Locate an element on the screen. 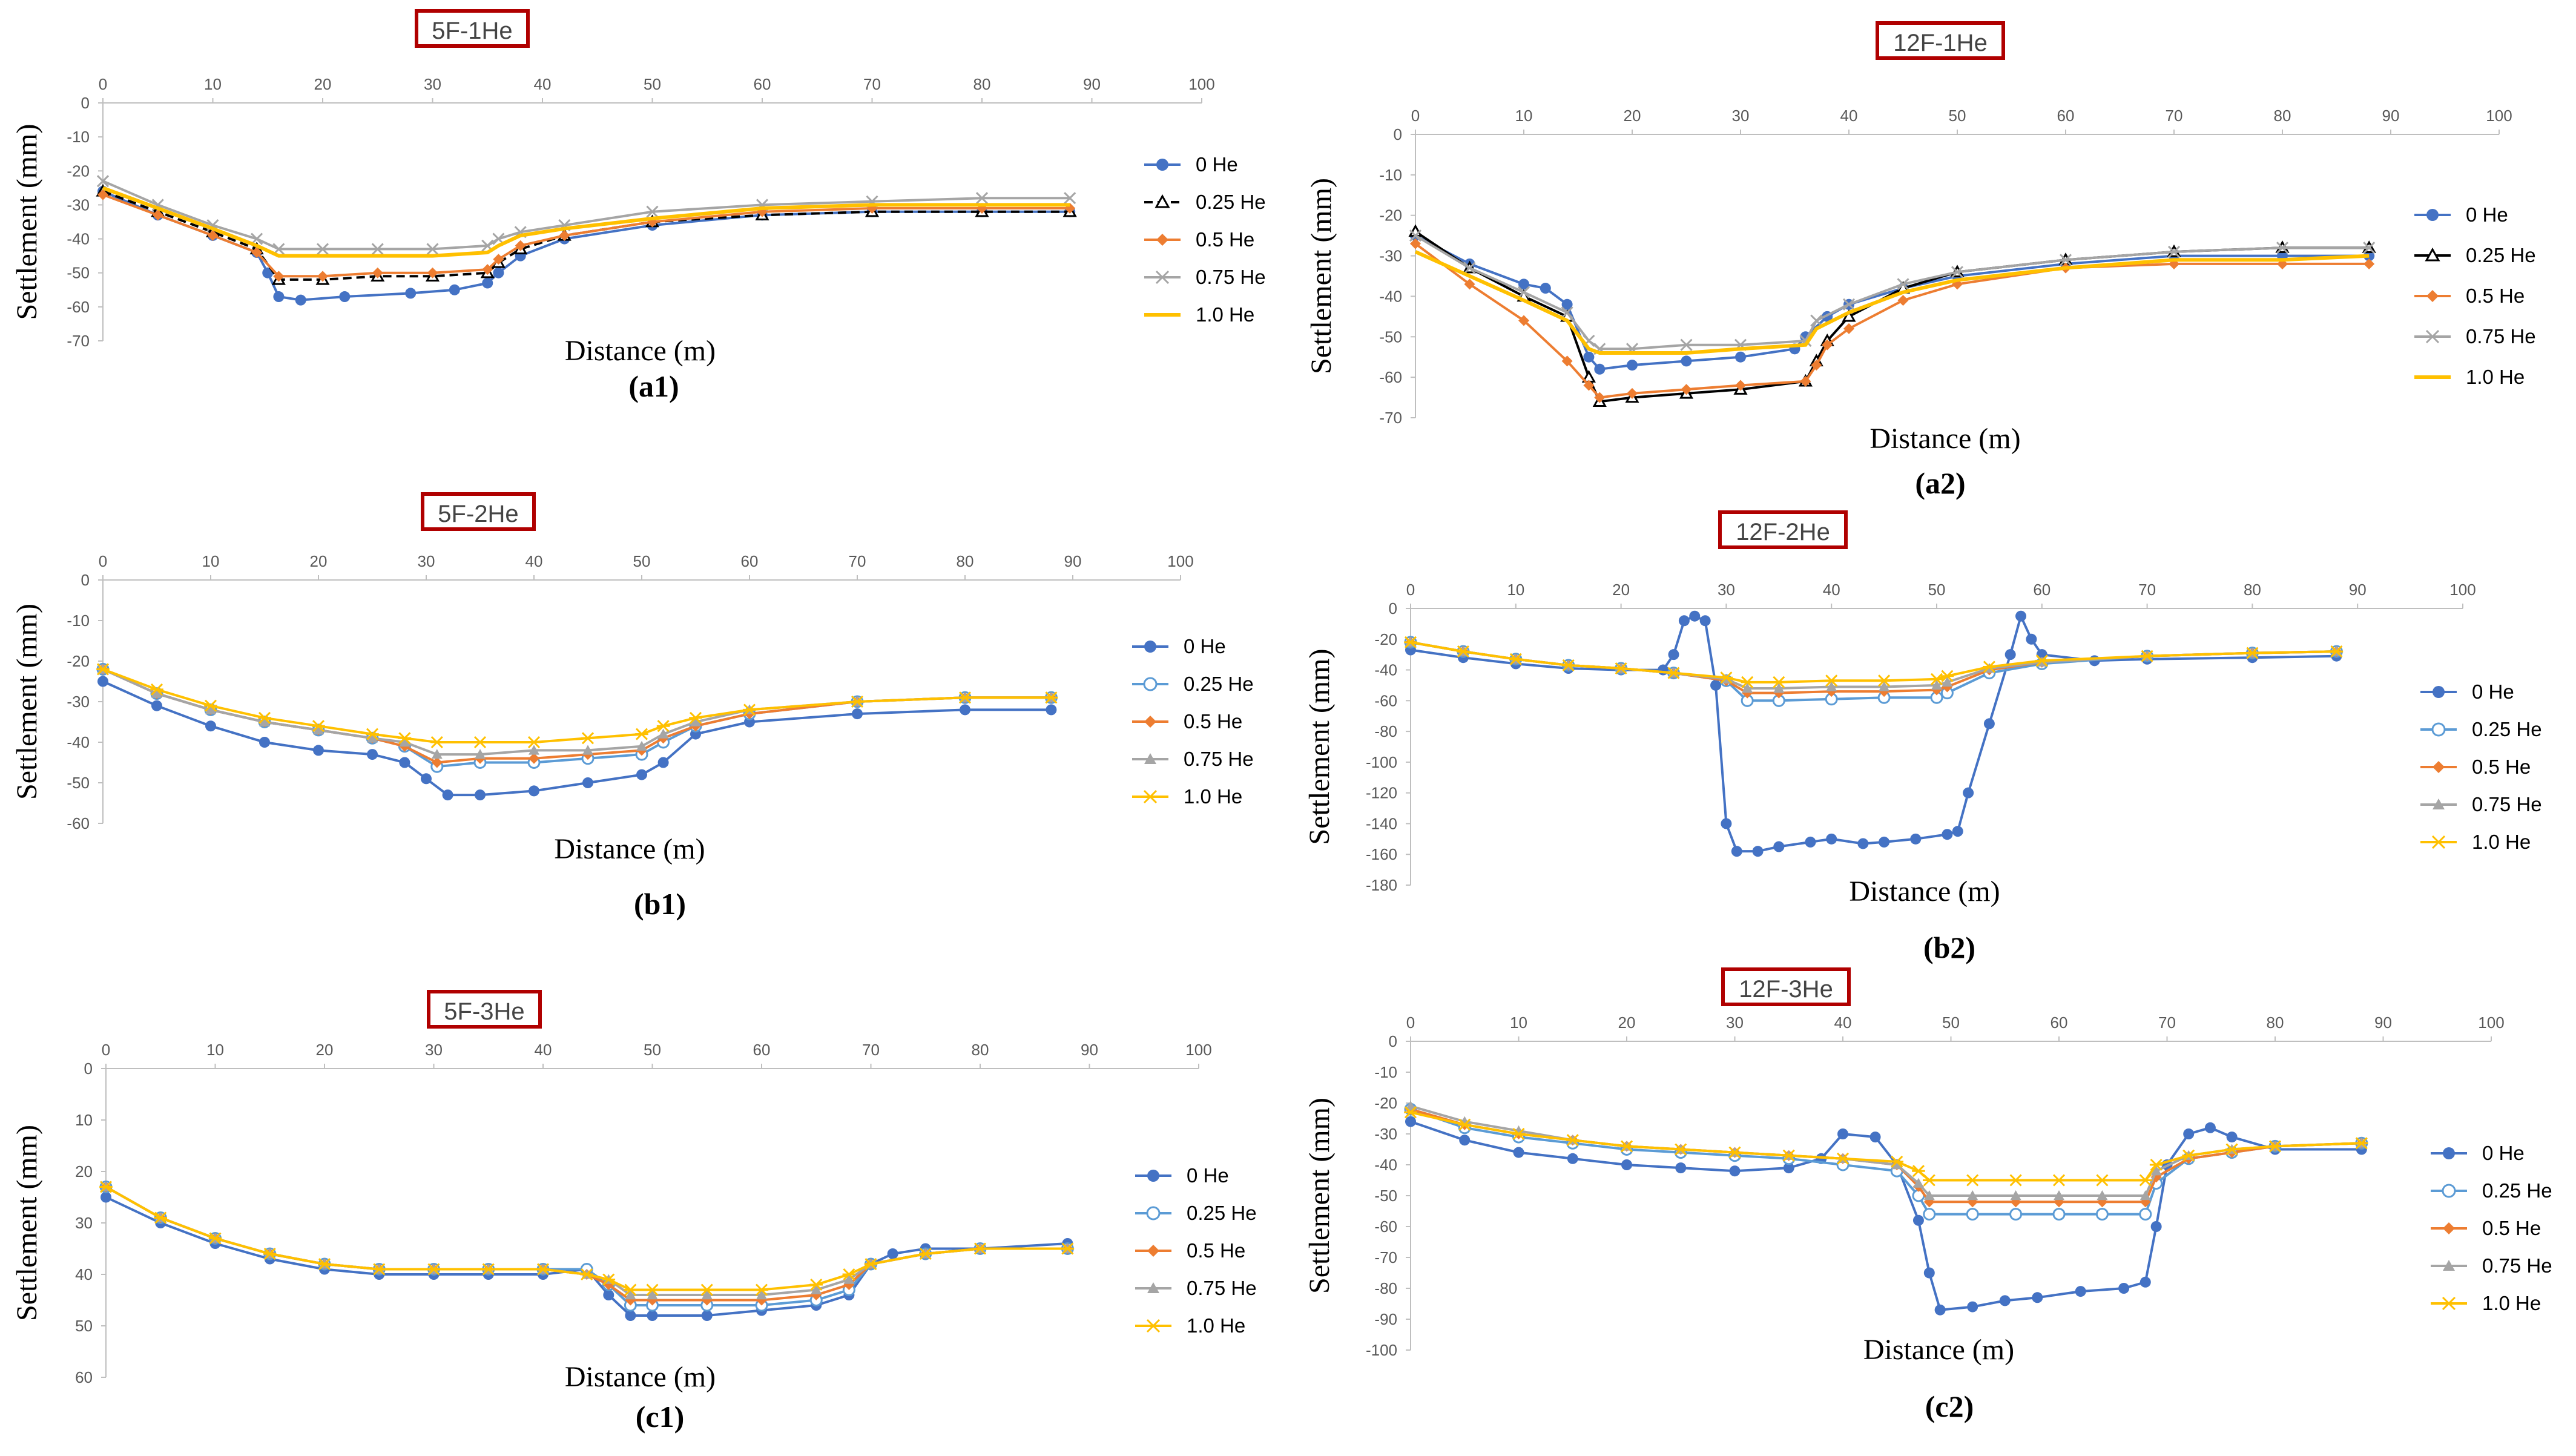  series-0p75-He is located at coordinates (1873, 664).